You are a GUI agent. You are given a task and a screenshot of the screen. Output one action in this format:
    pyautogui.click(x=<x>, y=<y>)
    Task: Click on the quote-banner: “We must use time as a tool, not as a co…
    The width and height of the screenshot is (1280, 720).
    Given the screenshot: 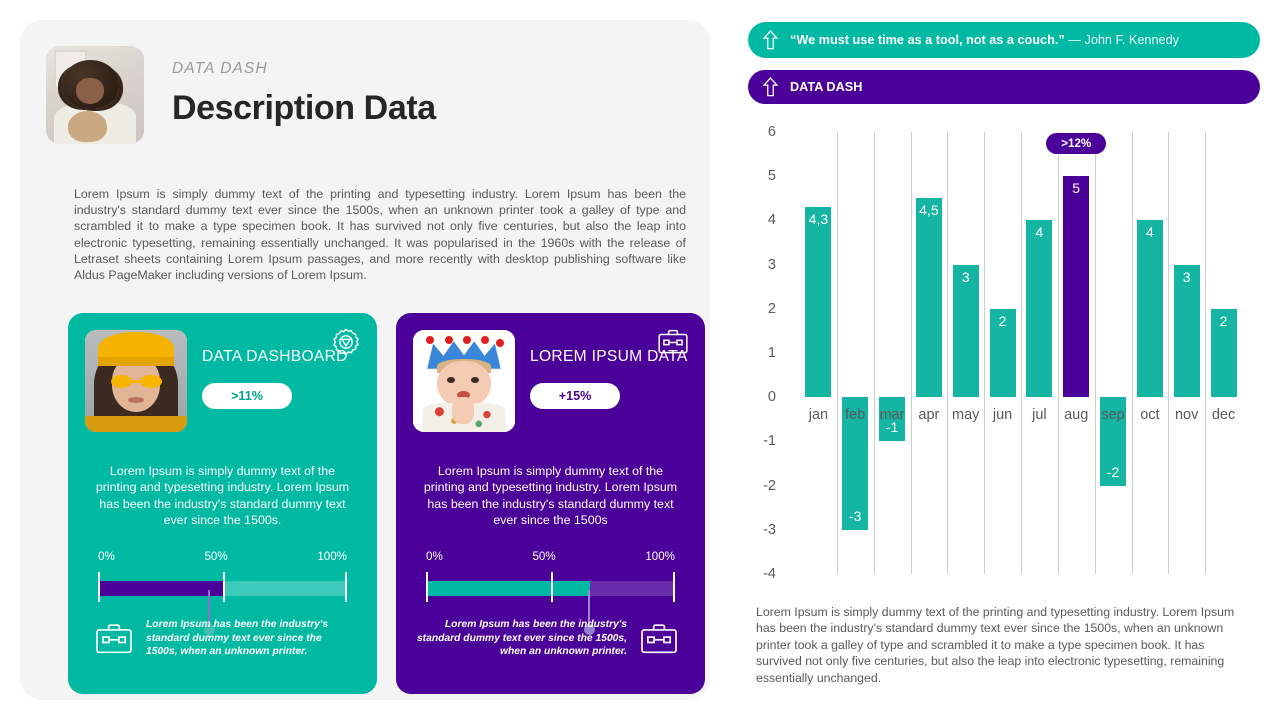 What is the action you would take?
    pyautogui.click(x=1004, y=40)
    